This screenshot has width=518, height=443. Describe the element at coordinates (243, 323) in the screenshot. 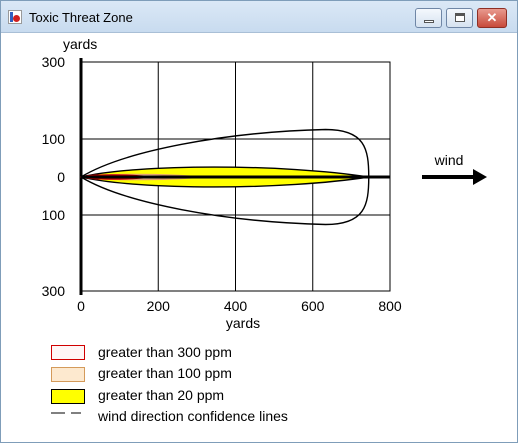

I see `x-axis-label: yards` at that location.